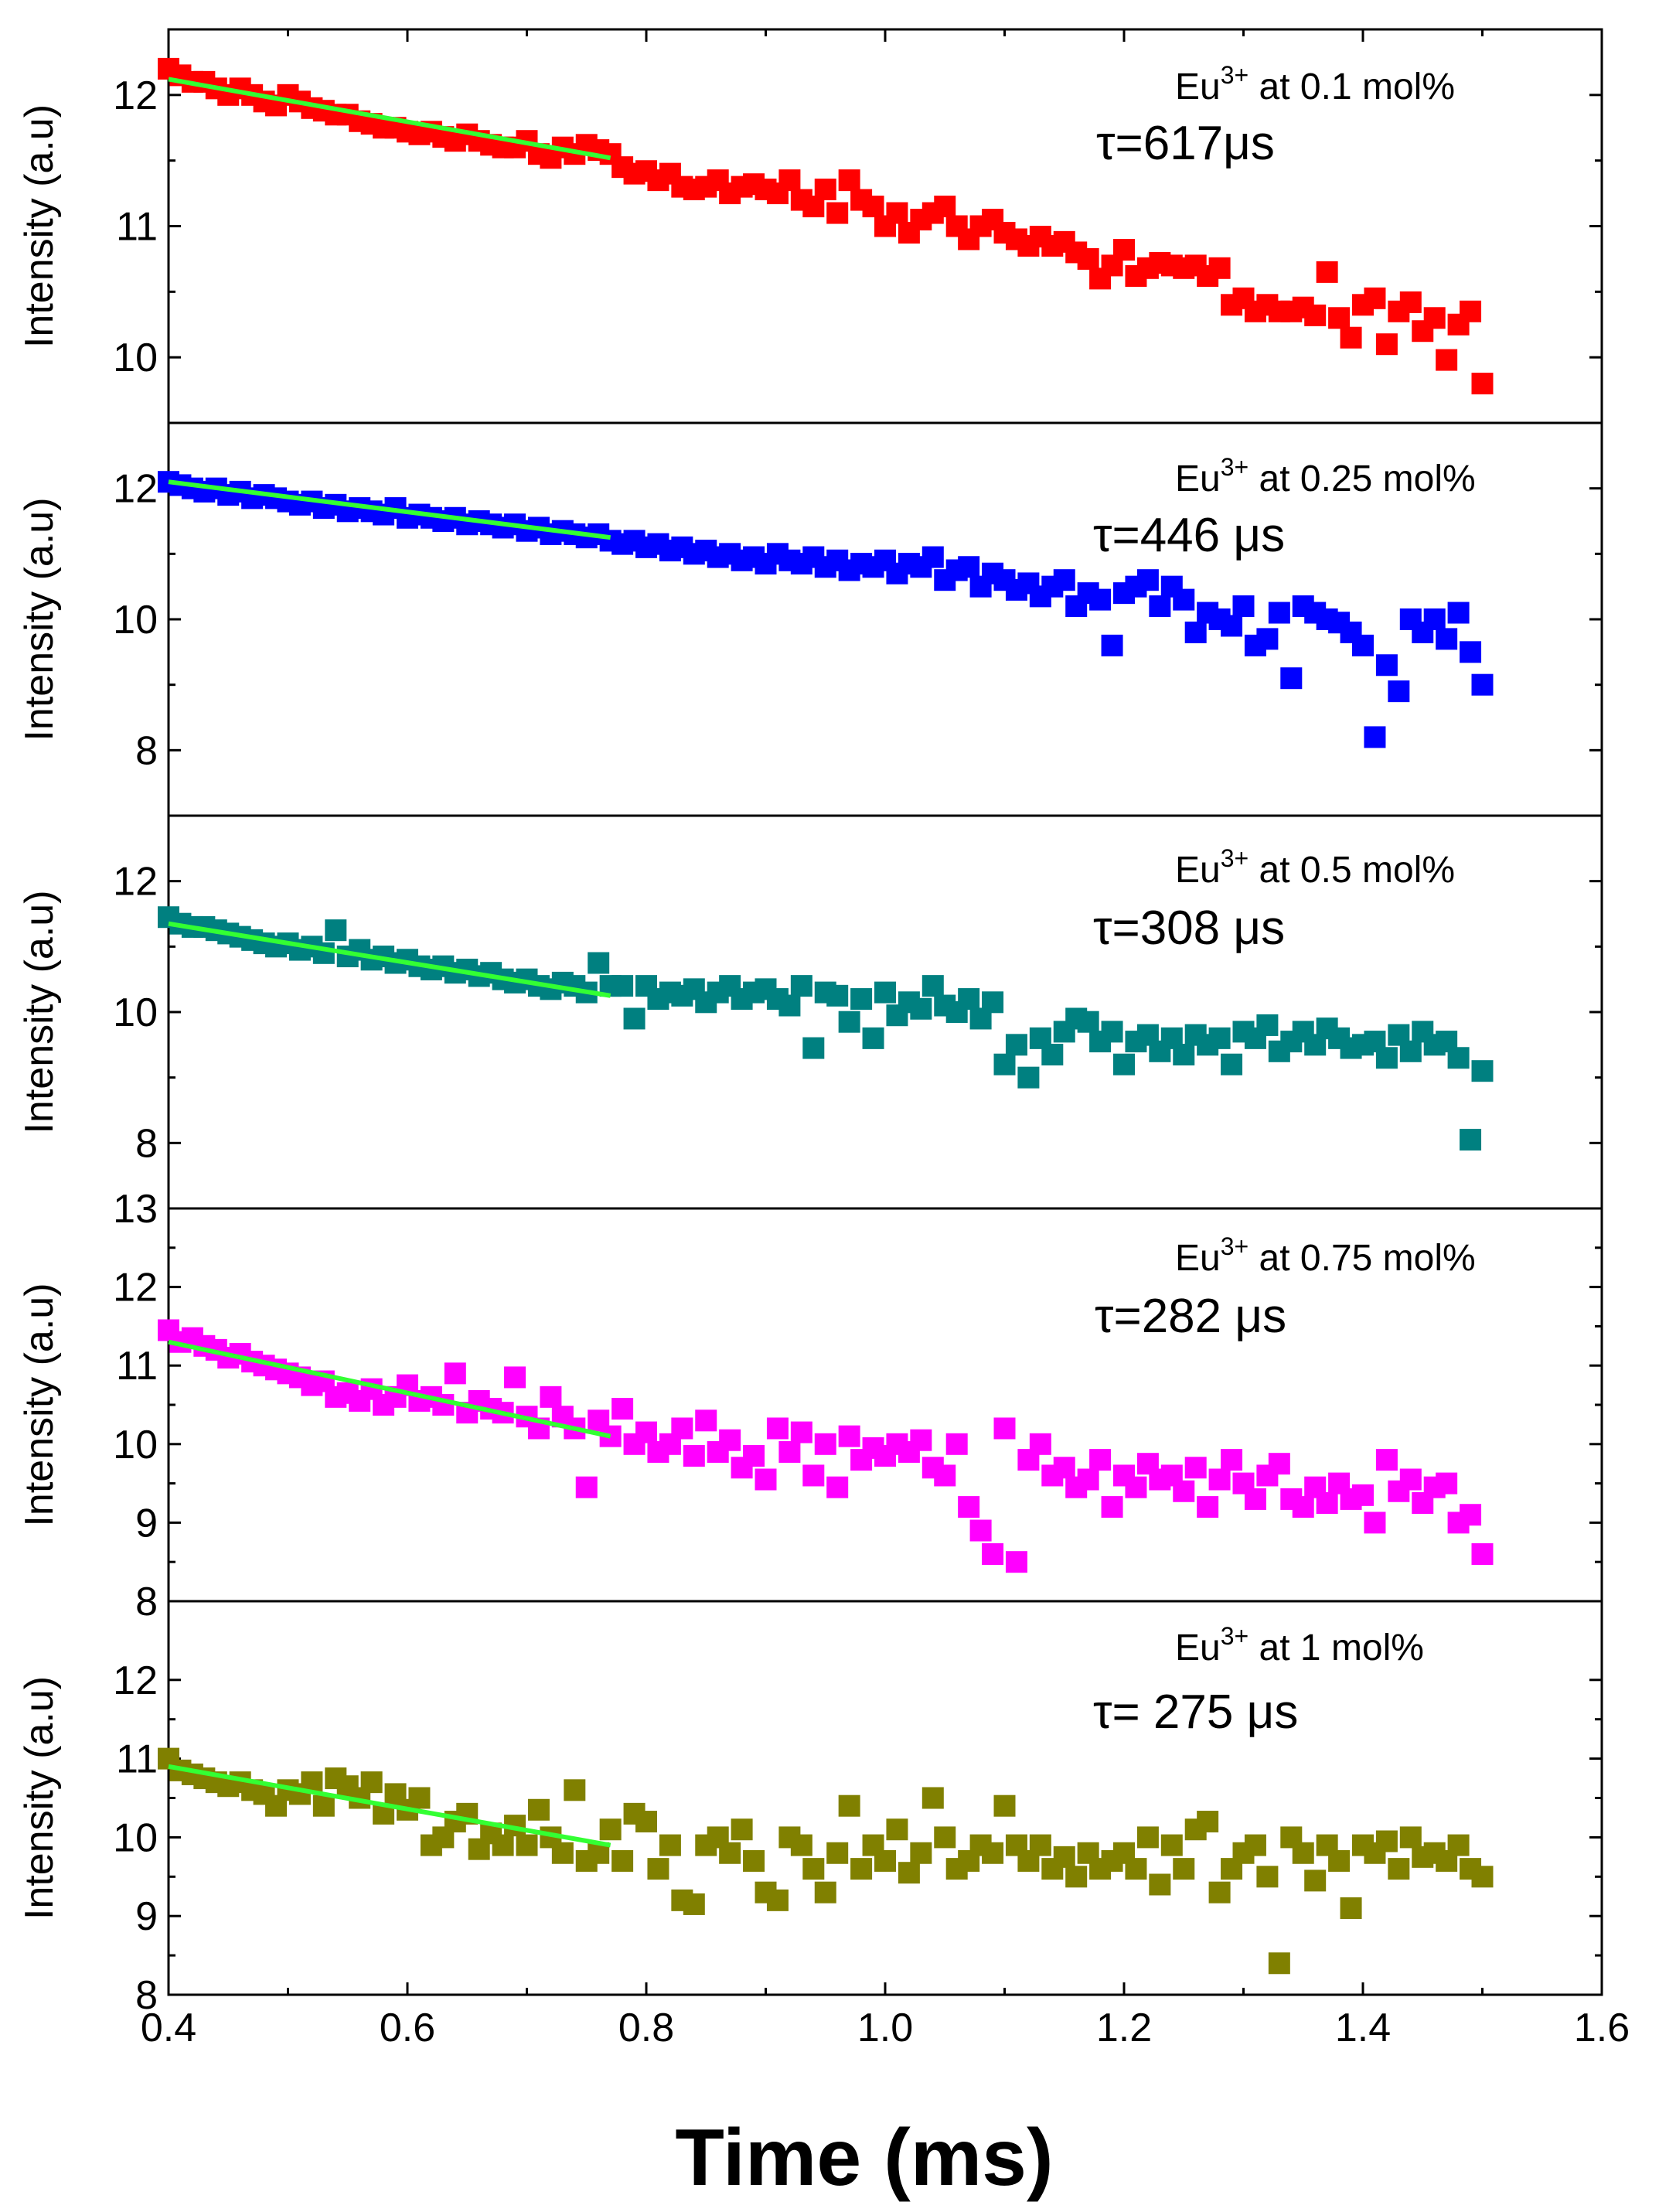 The height and width of the screenshot is (2212, 1659). Describe the element at coordinates (1602, 2028) in the screenshot. I see `x-tick-label: 1.6` at that location.